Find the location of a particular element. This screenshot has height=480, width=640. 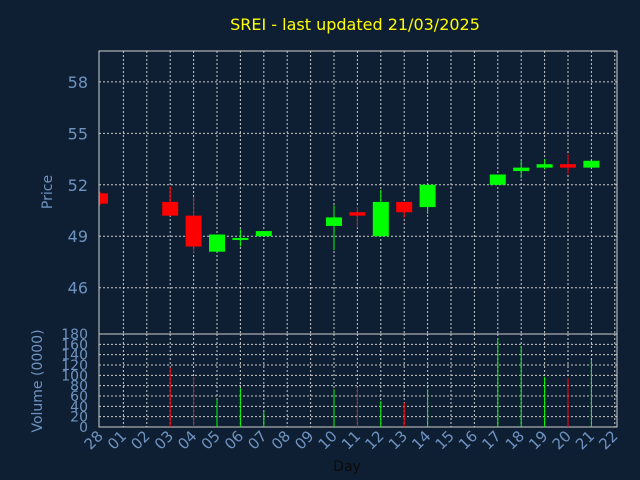

day-tick-label: 10 is located at coordinates (328, 440).